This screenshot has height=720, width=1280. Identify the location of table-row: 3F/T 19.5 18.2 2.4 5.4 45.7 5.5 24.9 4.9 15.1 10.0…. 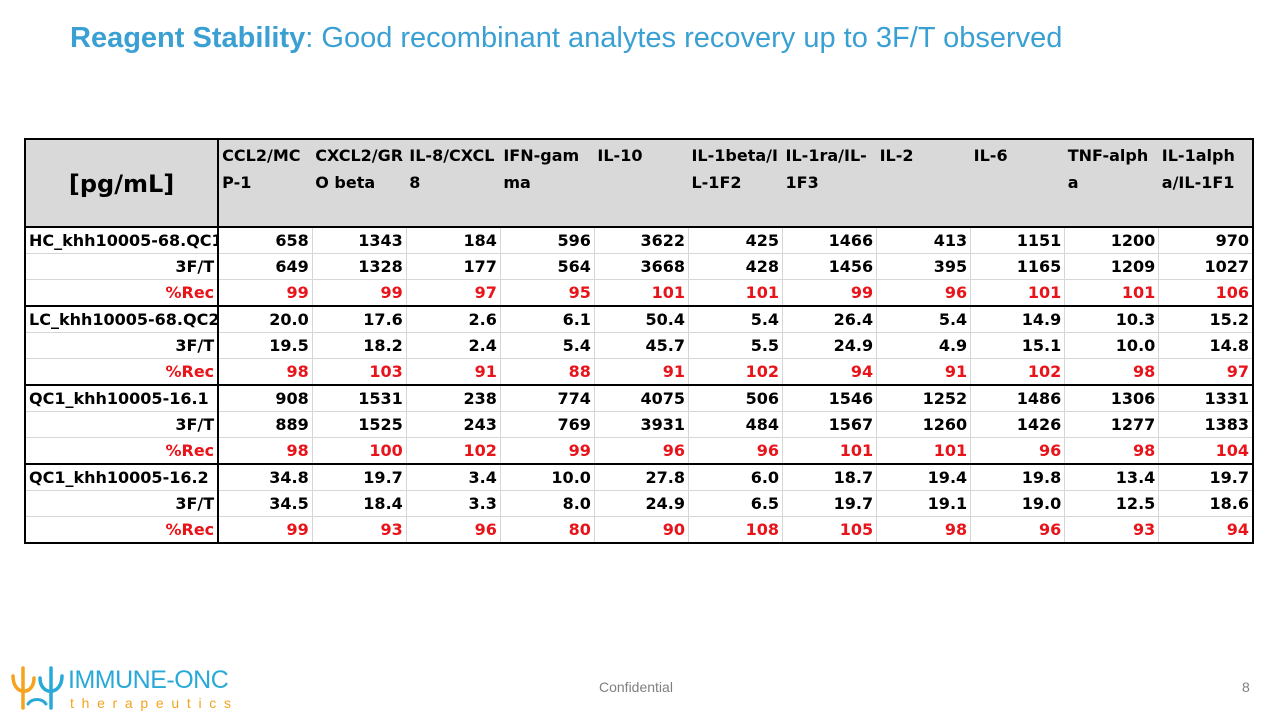
(639, 345).